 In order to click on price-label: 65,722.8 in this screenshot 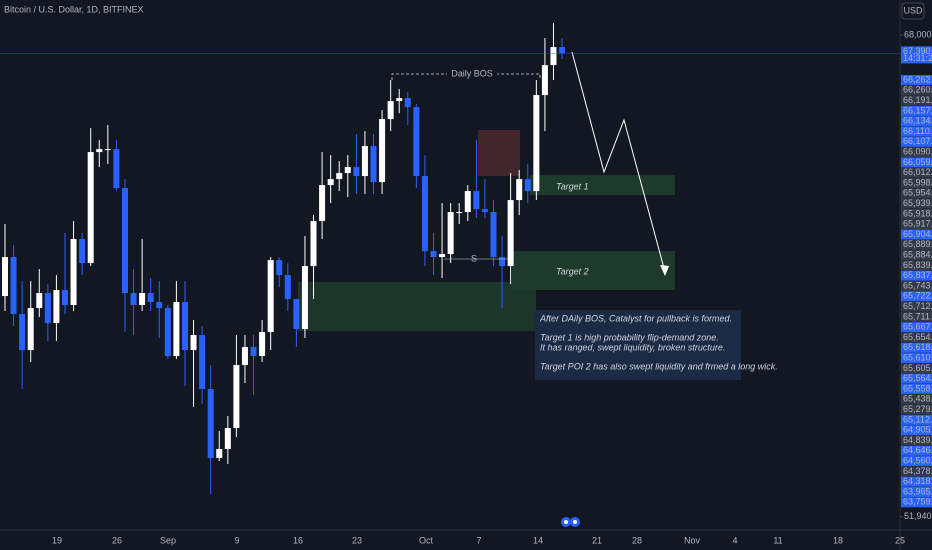, I will do `click(917, 296)`.